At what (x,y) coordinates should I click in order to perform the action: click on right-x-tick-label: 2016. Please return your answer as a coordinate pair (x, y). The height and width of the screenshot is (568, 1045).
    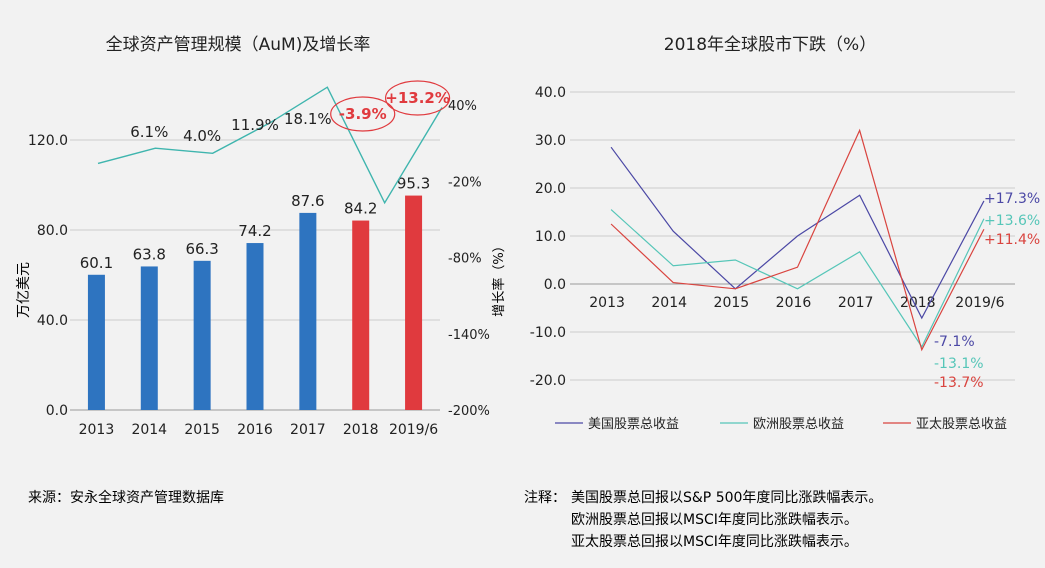
    Looking at the image, I should click on (794, 303).